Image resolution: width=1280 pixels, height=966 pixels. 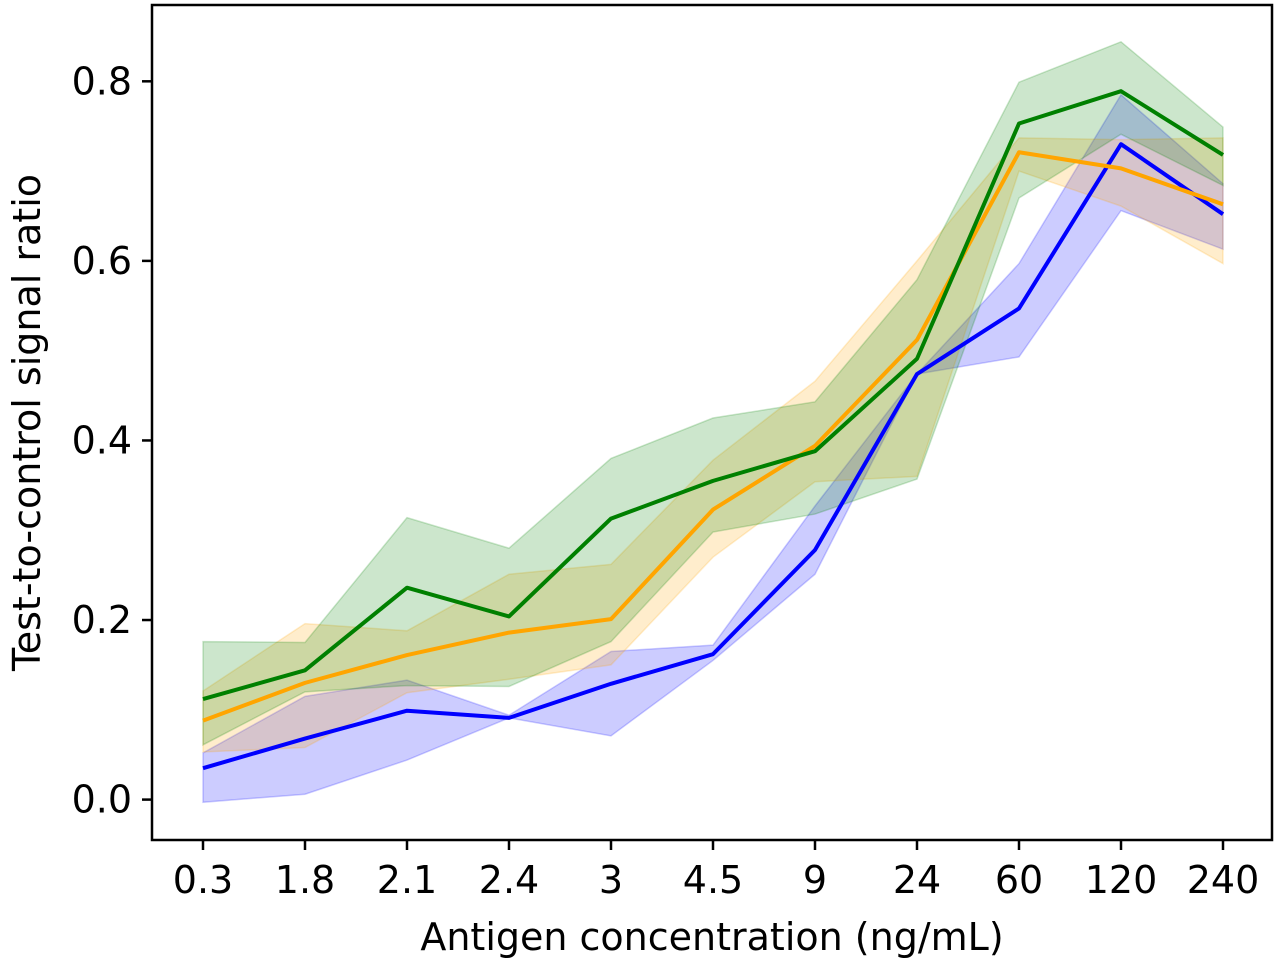 What do you see at coordinates (1121, 880) in the screenshot?
I see `x-tick-label: 120` at bounding box center [1121, 880].